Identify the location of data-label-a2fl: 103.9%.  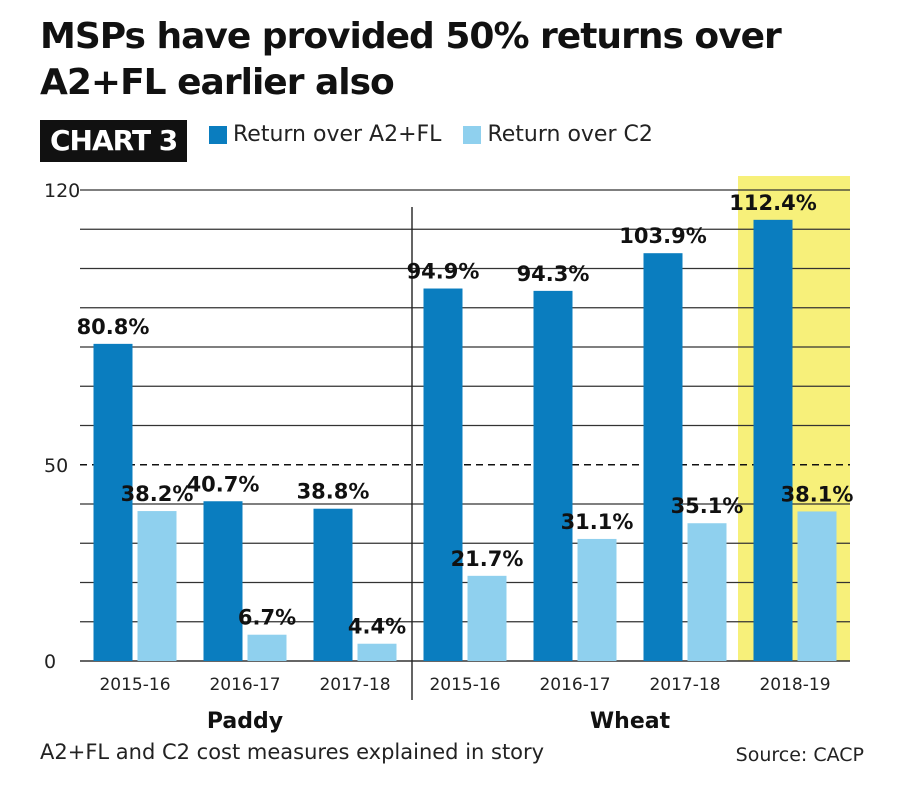
(662, 236).